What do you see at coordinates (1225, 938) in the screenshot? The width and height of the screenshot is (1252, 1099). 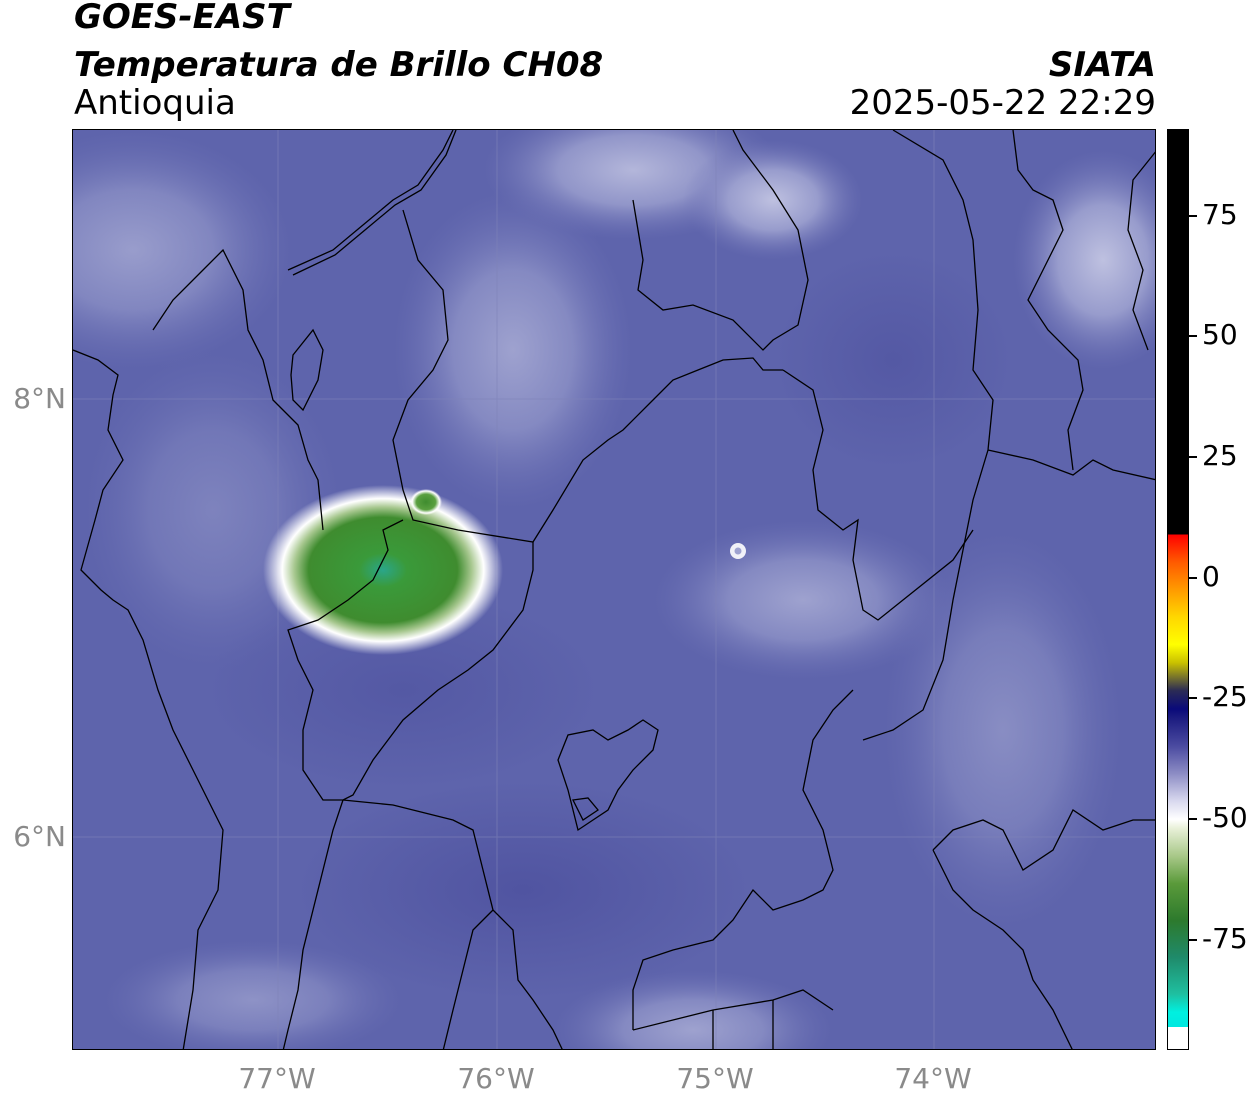 I see `colorbar-tick-minus75: -75` at bounding box center [1225, 938].